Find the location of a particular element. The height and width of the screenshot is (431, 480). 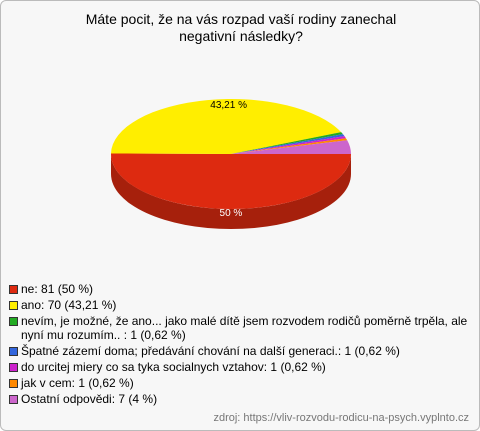

legend-item: Ostatní odpovědi: 7 (4 %) is located at coordinates (239, 399).